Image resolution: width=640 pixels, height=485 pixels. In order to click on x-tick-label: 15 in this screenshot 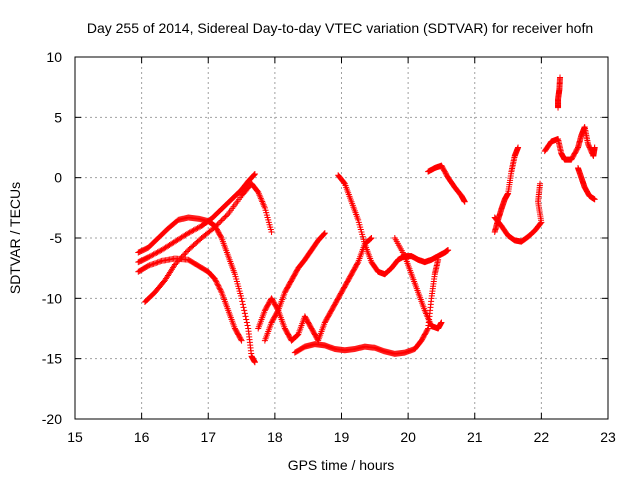, I will do `click(75, 437)`.